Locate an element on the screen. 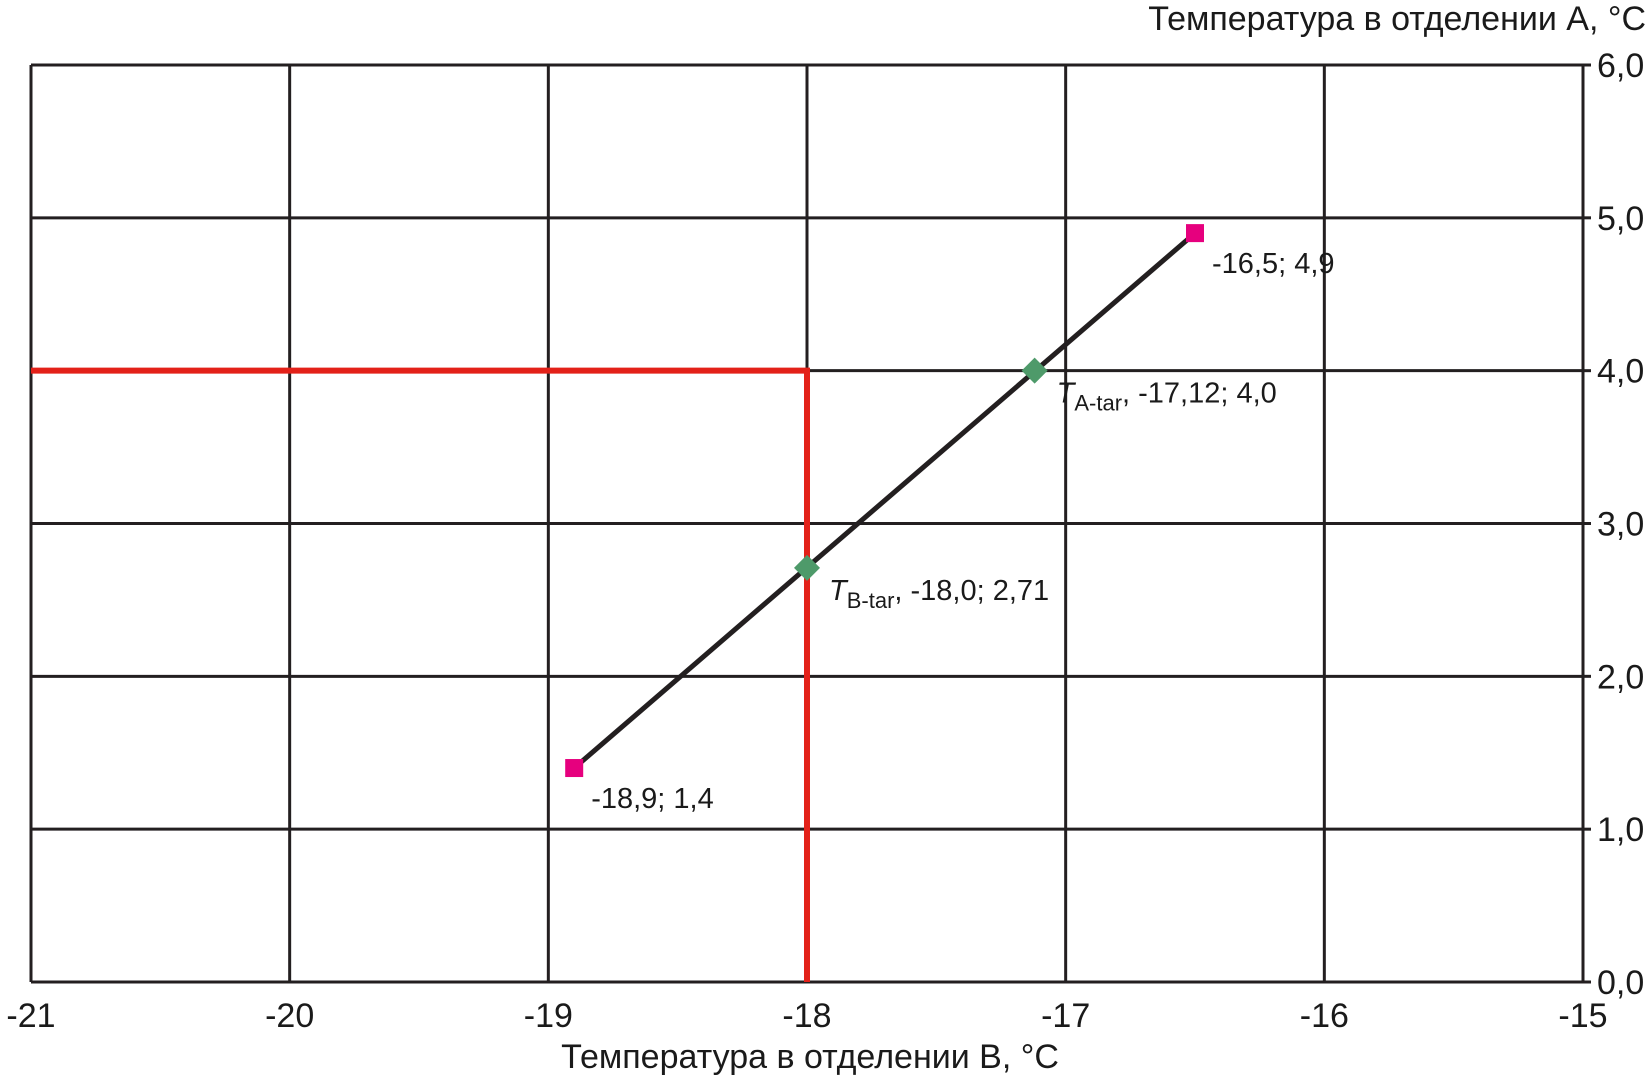 This screenshot has height=1078, width=1651. y-tick-label-2: 2,0 is located at coordinates (1620, 677).